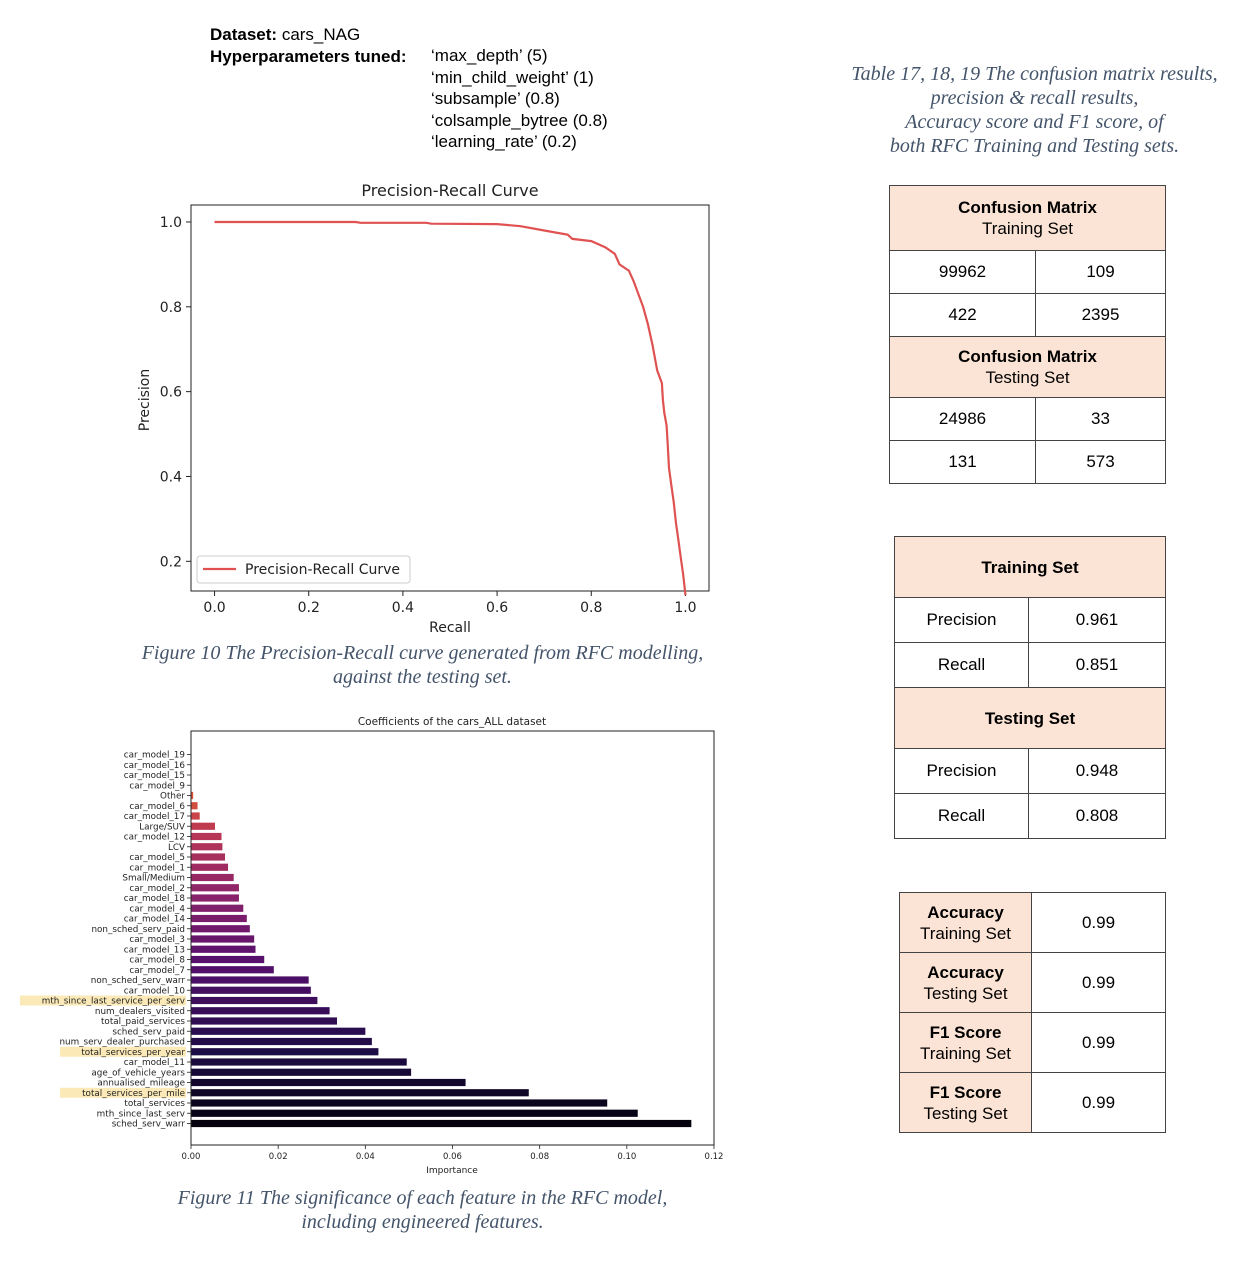 This screenshot has width=1246, height=1288. I want to click on pr-y-tick-label: 1.0, so click(171, 223).